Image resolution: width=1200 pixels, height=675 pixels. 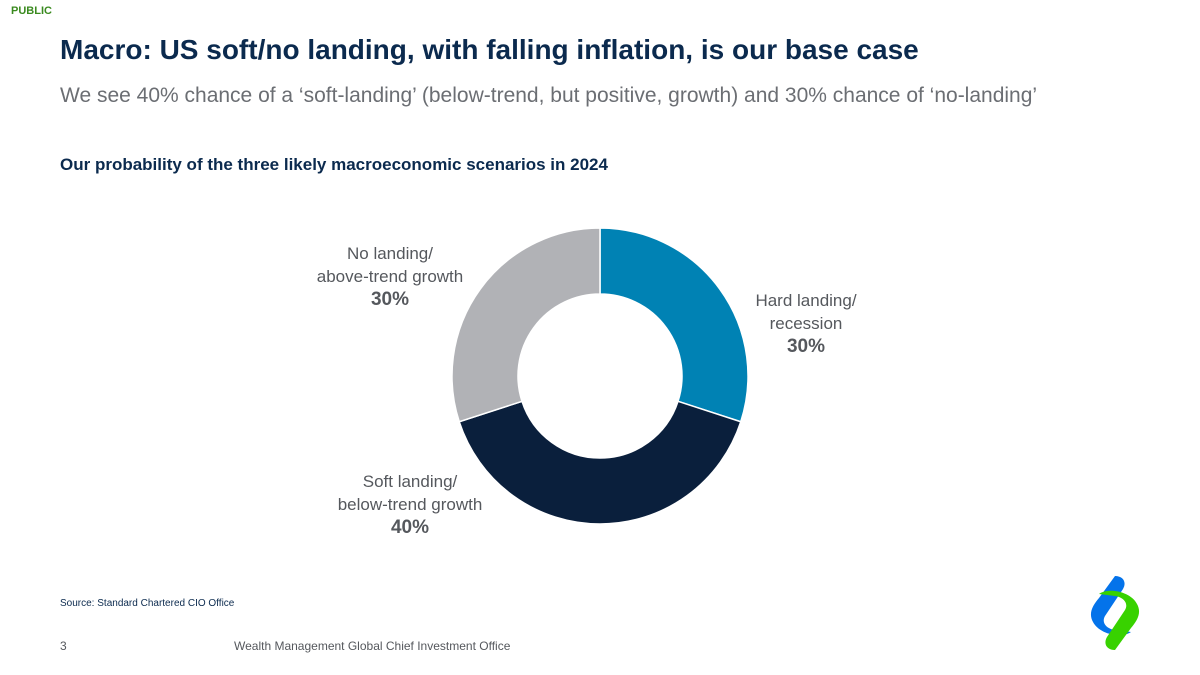 I want to click on slice-label-line: Hard landing/, so click(x=806, y=300).